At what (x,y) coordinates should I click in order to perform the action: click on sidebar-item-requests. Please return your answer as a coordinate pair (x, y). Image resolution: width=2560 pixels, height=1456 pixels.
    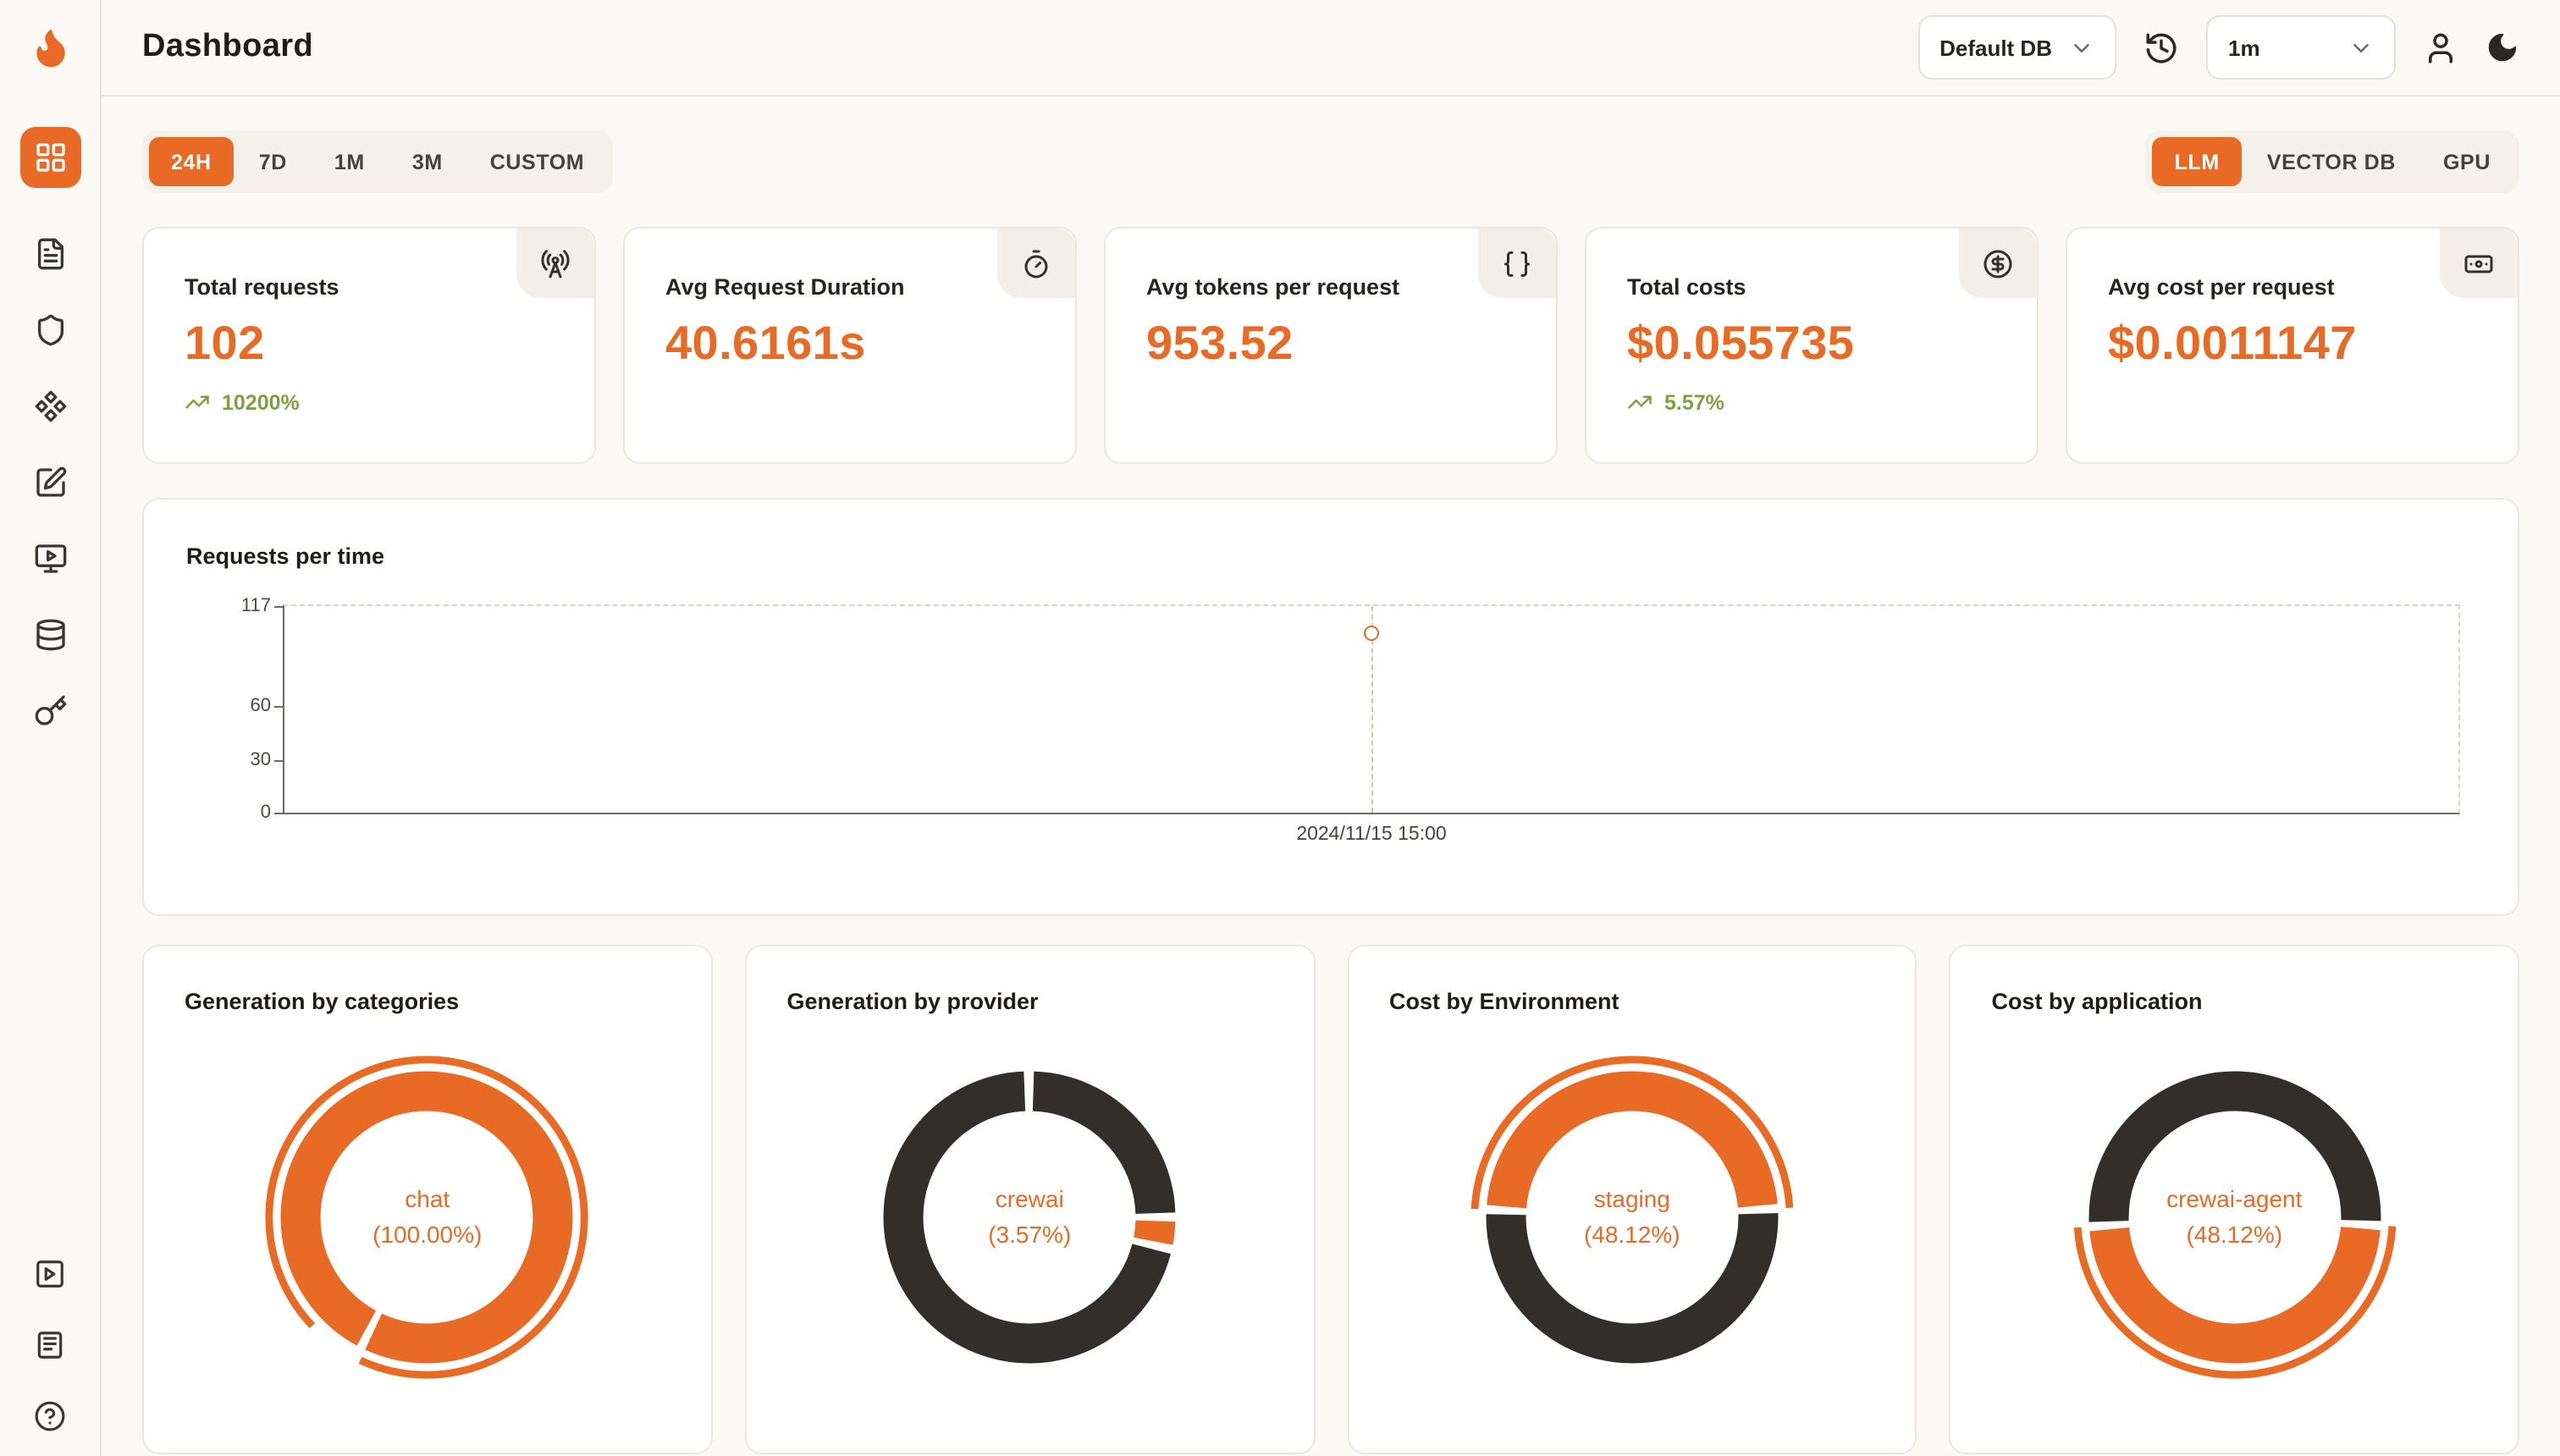
    Looking at the image, I should click on (49, 253).